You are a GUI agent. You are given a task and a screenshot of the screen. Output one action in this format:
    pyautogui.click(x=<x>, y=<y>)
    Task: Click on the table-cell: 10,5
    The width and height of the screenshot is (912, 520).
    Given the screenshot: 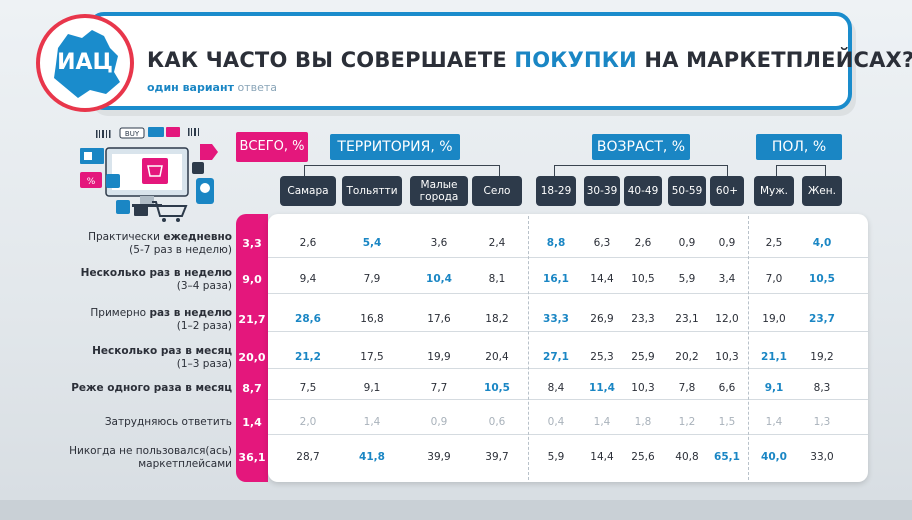 What is the action you would take?
    pyautogui.click(x=822, y=279)
    